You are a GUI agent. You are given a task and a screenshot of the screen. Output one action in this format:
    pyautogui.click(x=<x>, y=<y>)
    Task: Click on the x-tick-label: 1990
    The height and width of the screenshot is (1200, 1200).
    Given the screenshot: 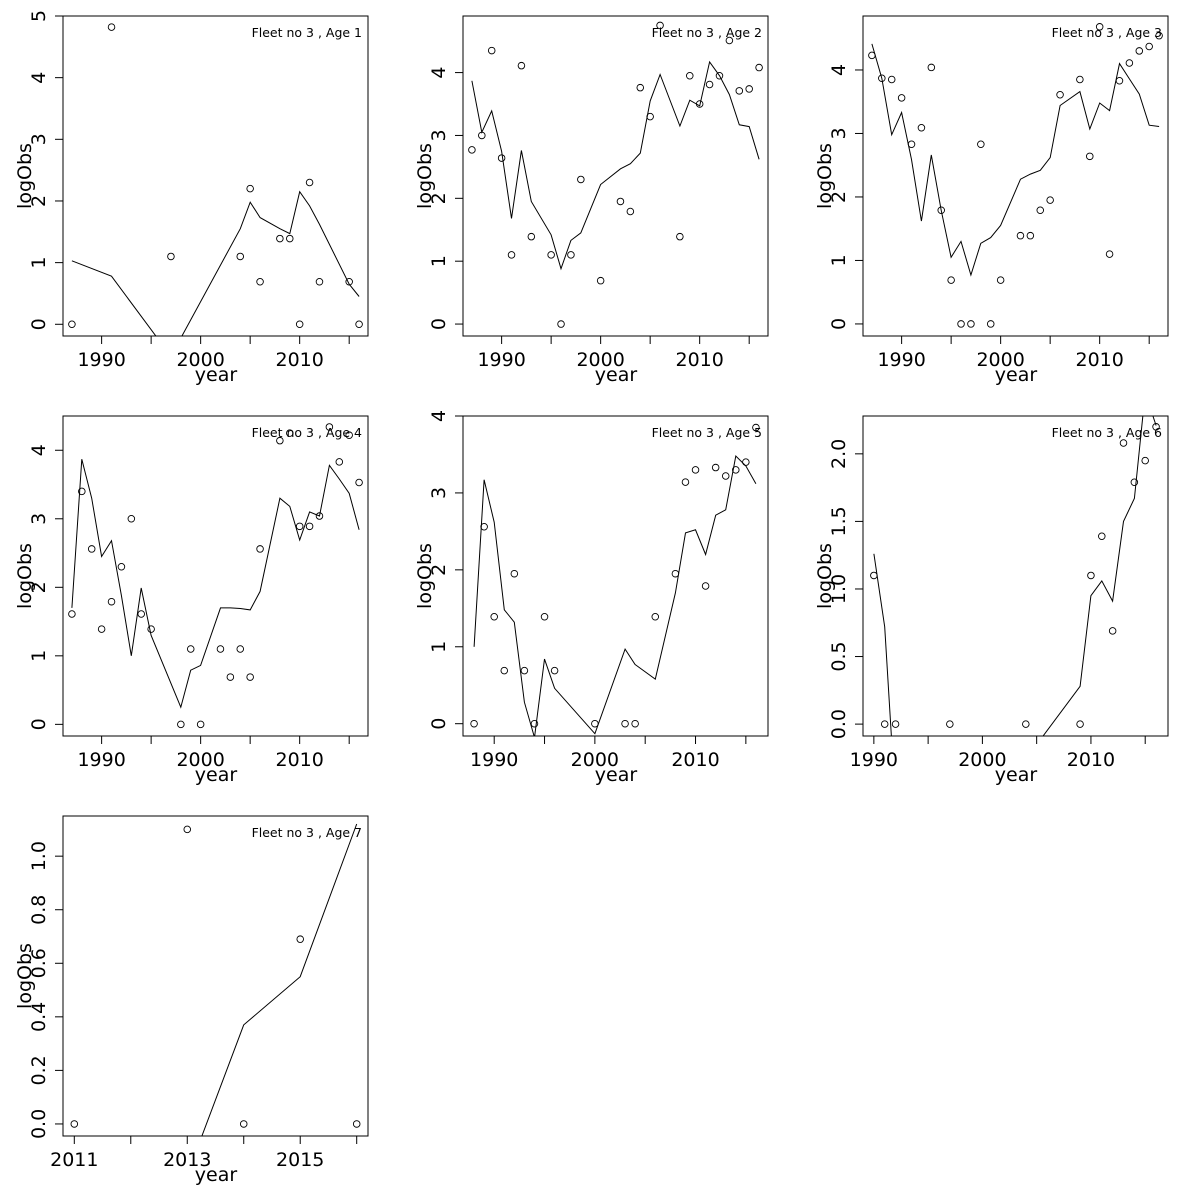 What is the action you would take?
    pyautogui.click(x=101, y=360)
    